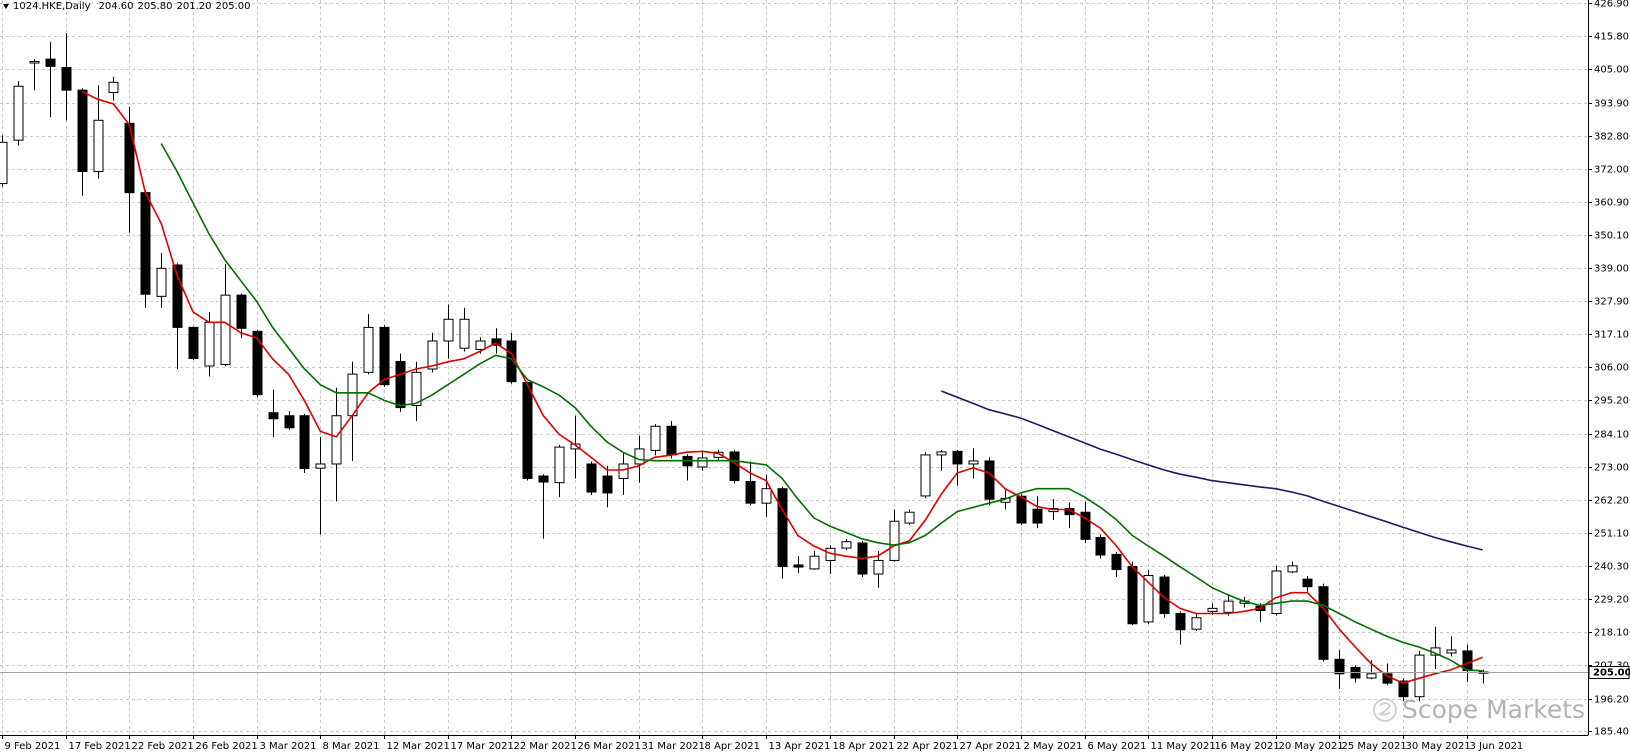 The width and height of the screenshot is (1630, 753). What do you see at coordinates (1611, 170) in the screenshot?
I see `y-tick-label: 372.00` at bounding box center [1611, 170].